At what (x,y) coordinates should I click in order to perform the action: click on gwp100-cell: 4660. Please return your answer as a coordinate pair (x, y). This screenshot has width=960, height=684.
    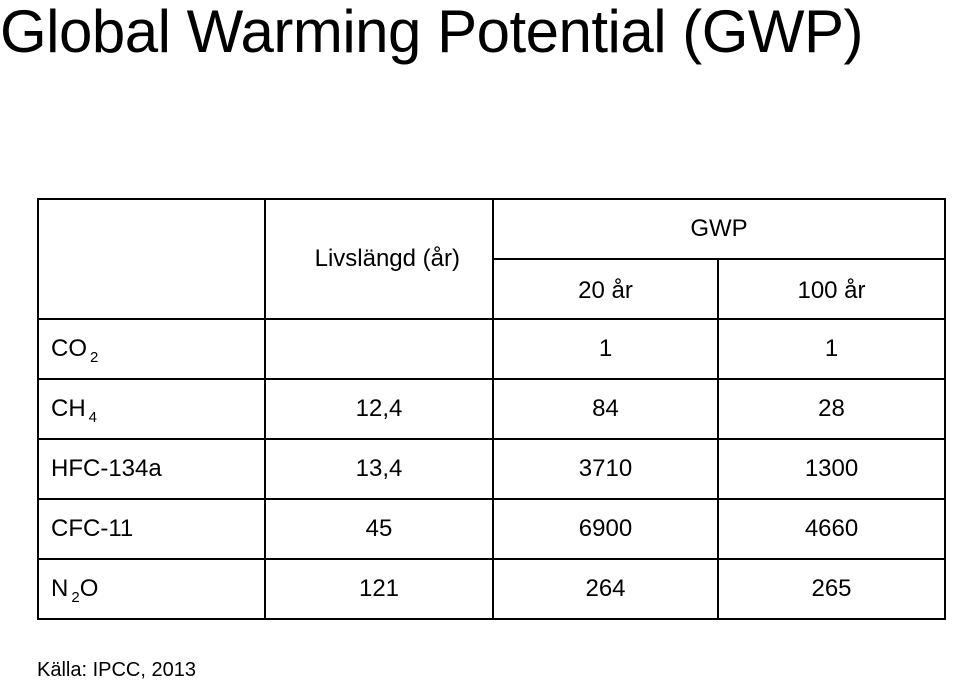
    Looking at the image, I should click on (831, 529).